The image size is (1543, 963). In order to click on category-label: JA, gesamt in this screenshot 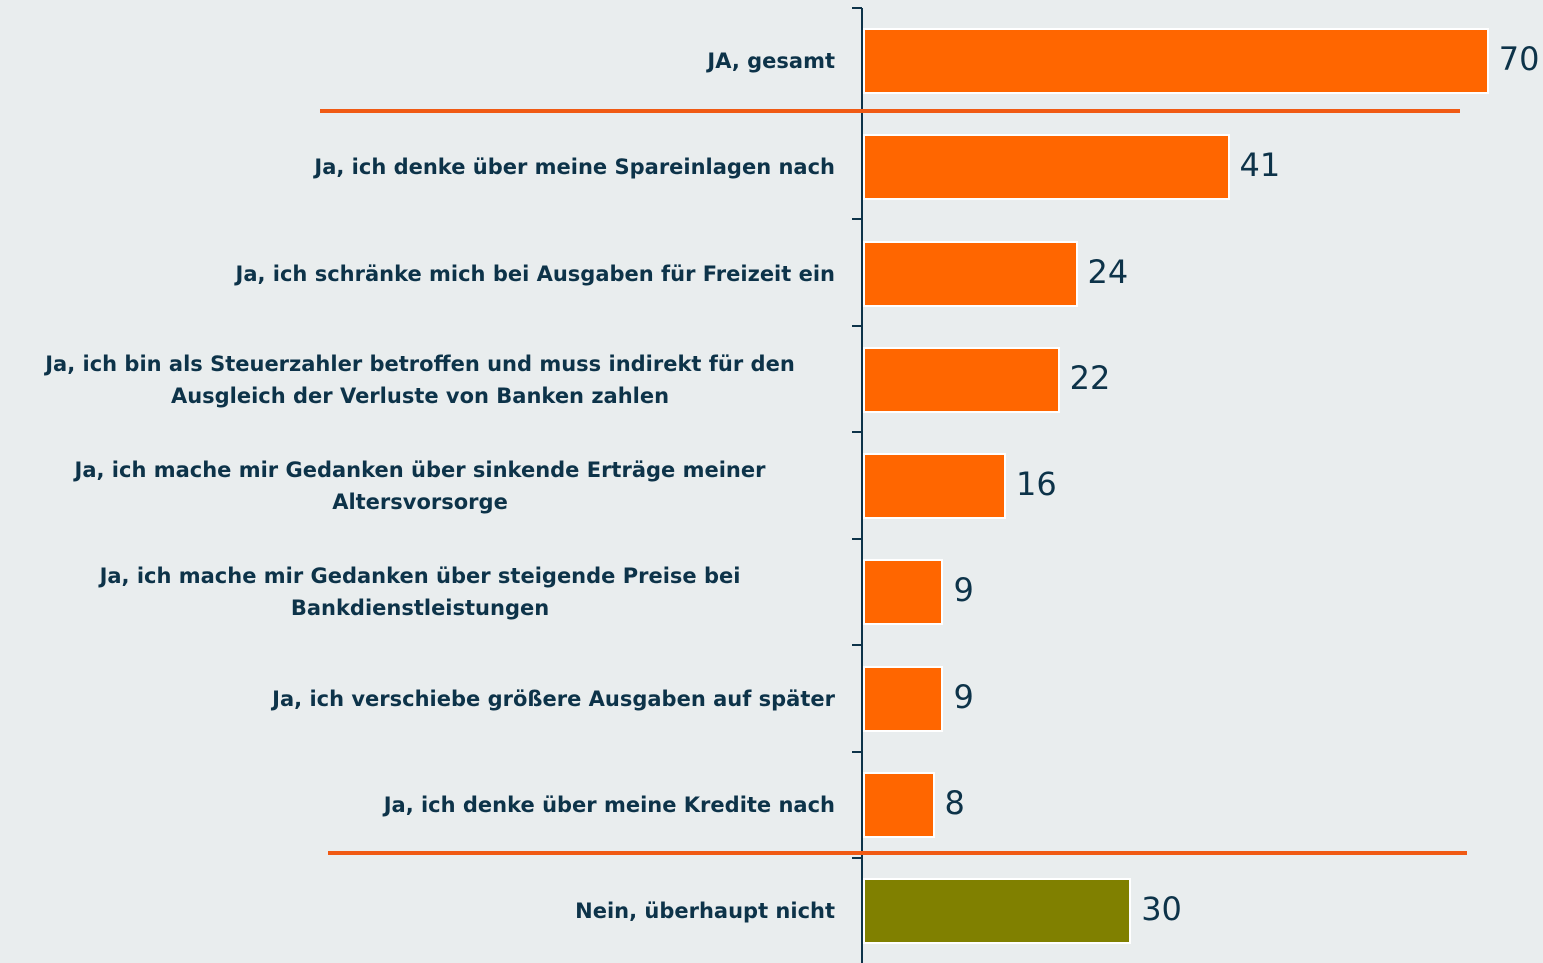, I will do `click(420, 61)`.